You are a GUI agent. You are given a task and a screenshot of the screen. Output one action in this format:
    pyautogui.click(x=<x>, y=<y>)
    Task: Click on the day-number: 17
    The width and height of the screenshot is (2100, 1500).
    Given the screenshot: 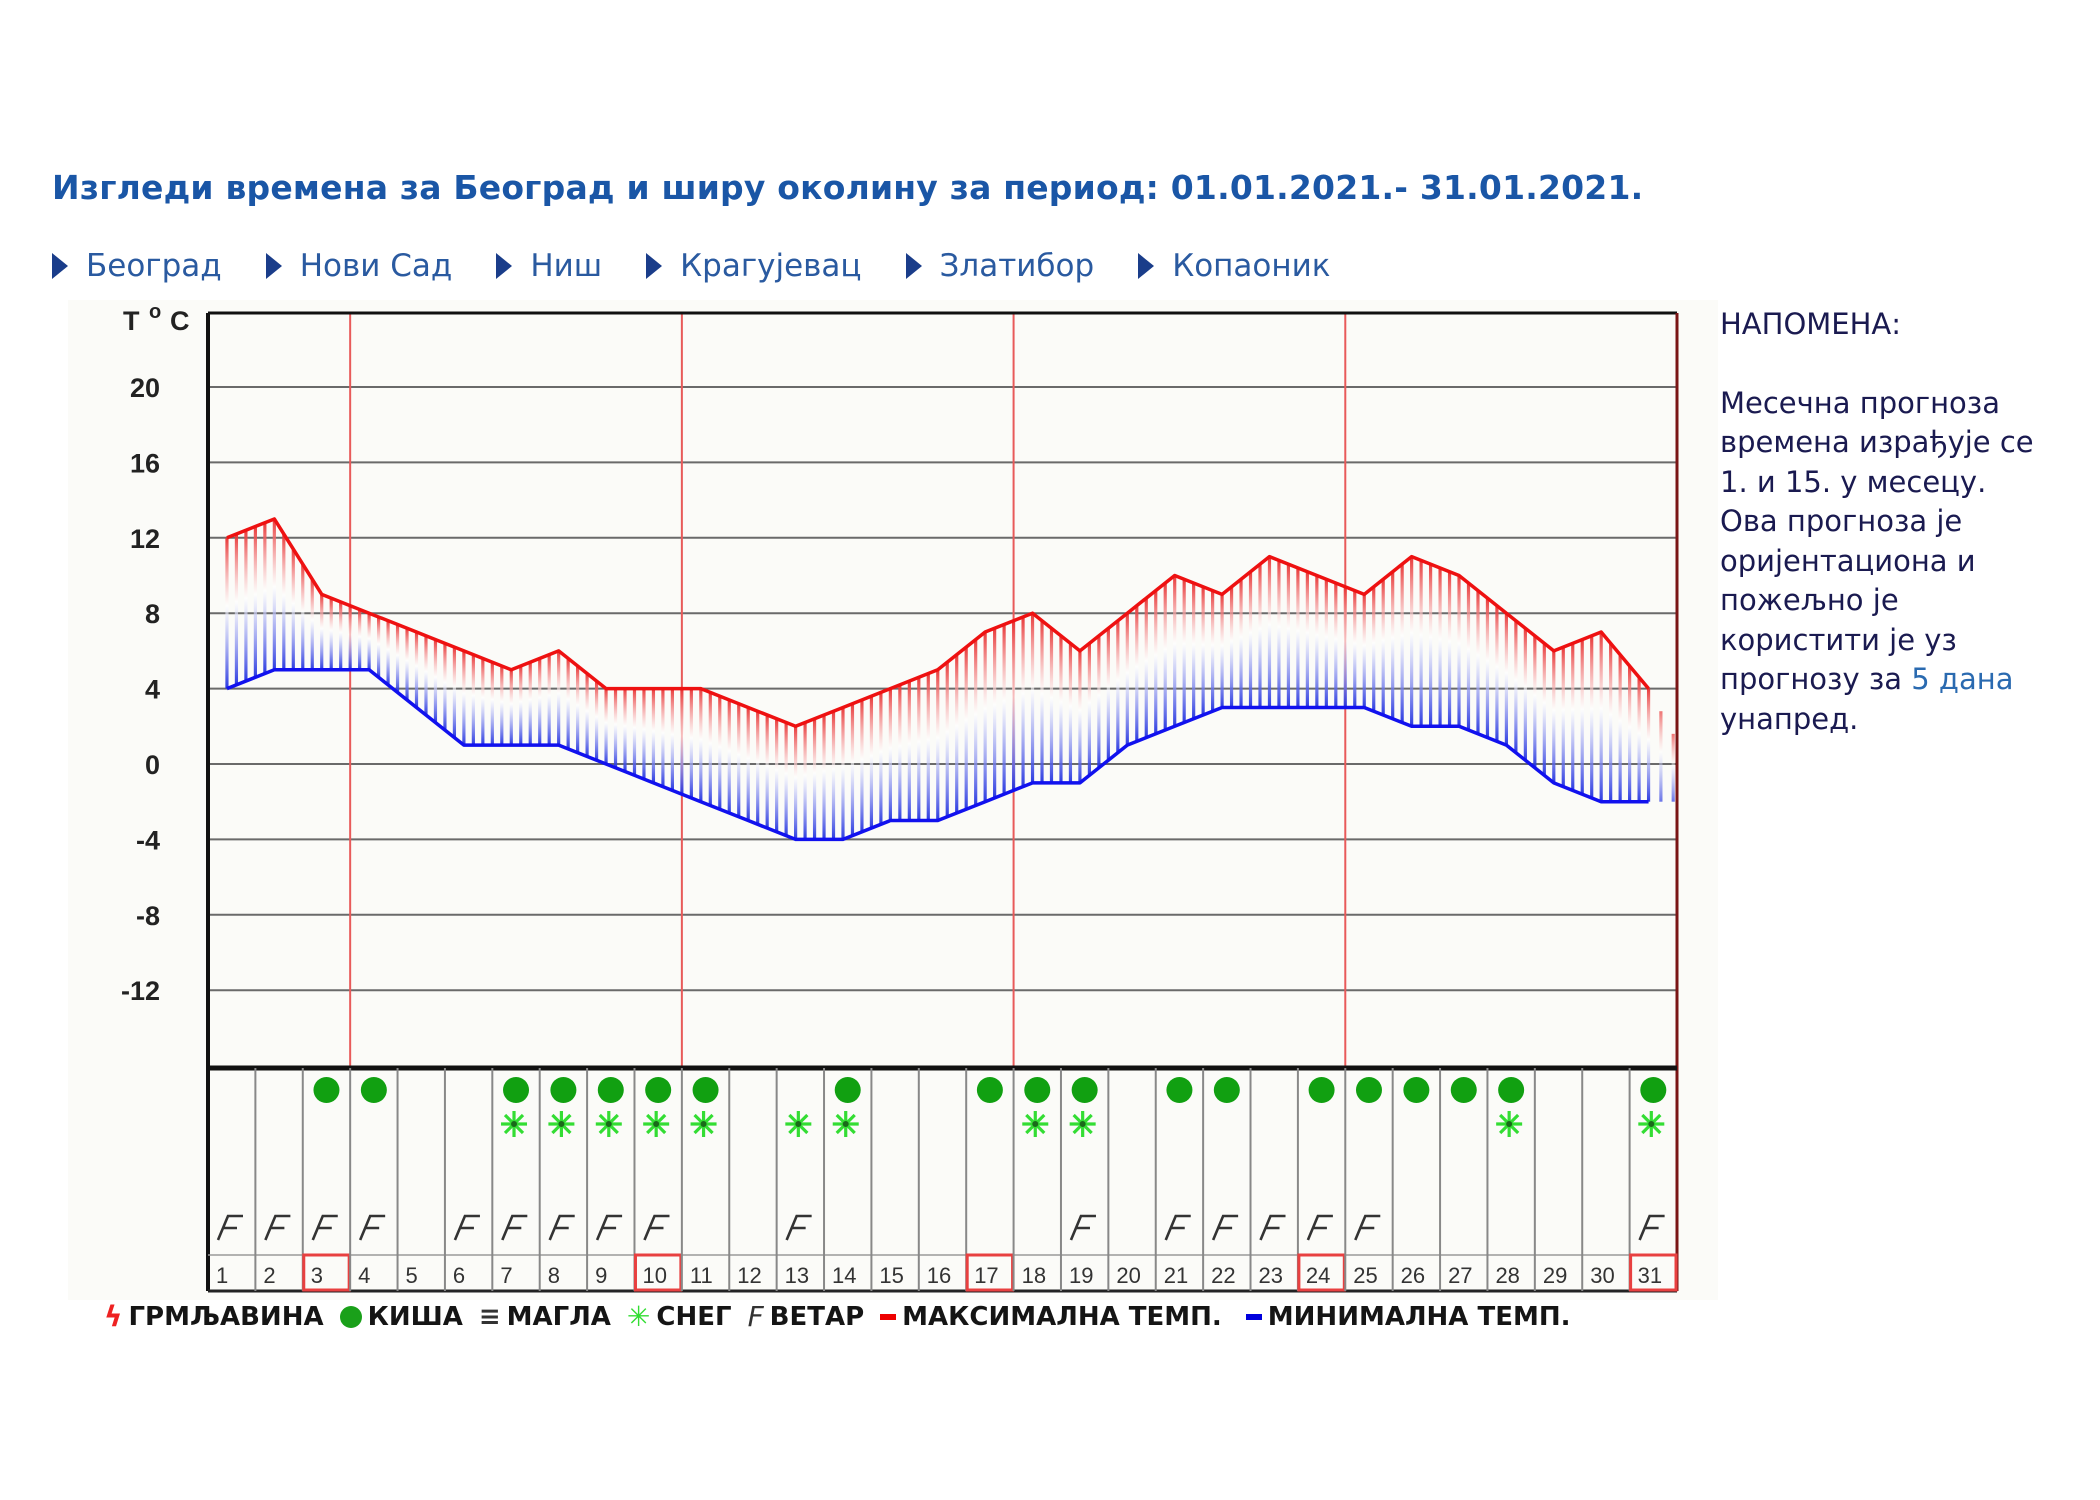 What is the action you would take?
    pyautogui.click(x=986, y=1275)
    